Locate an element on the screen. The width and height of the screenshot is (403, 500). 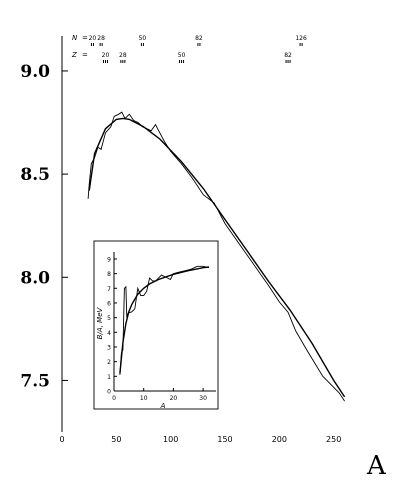
inset-x-axis: 0 10 20 30 is located at coordinates (164, 395).